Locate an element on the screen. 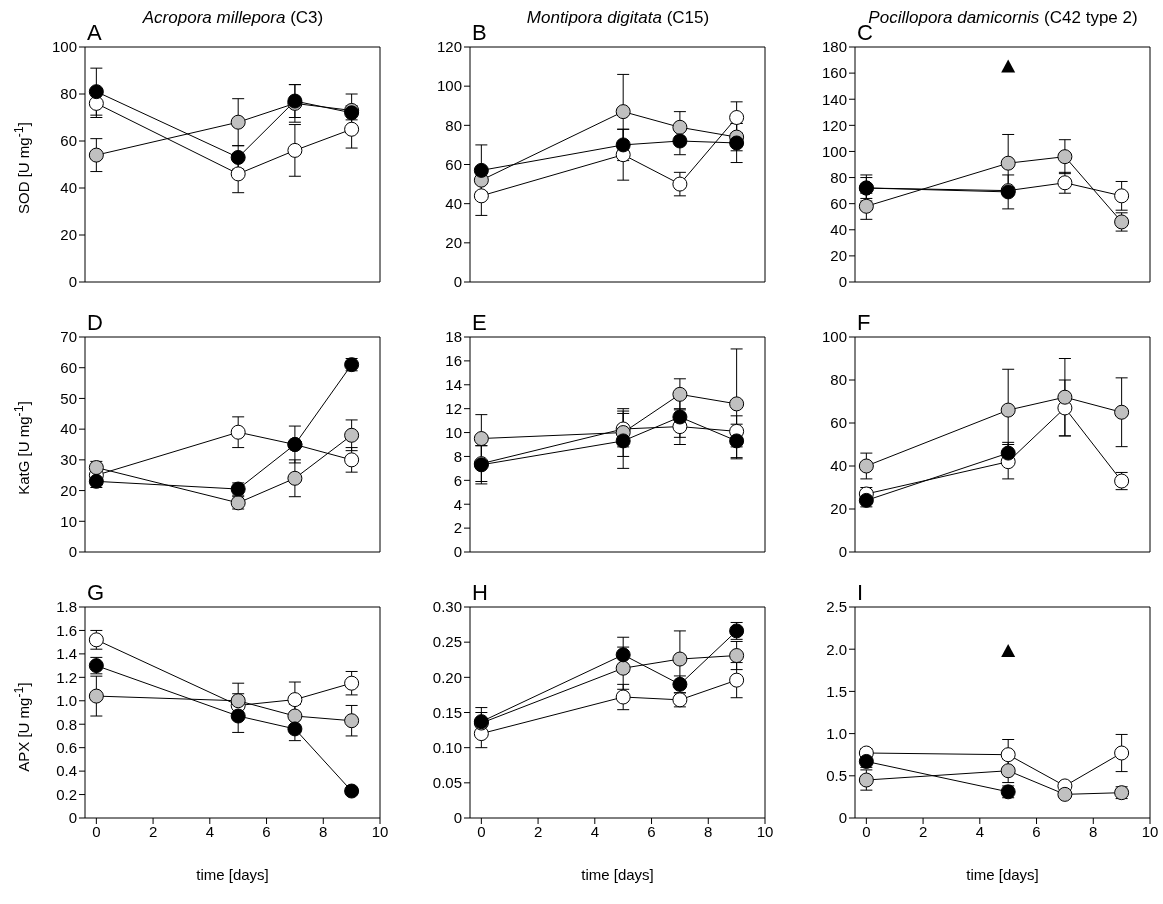 The width and height of the screenshot is (1163, 904). text: I is located at coordinates (860, 593).